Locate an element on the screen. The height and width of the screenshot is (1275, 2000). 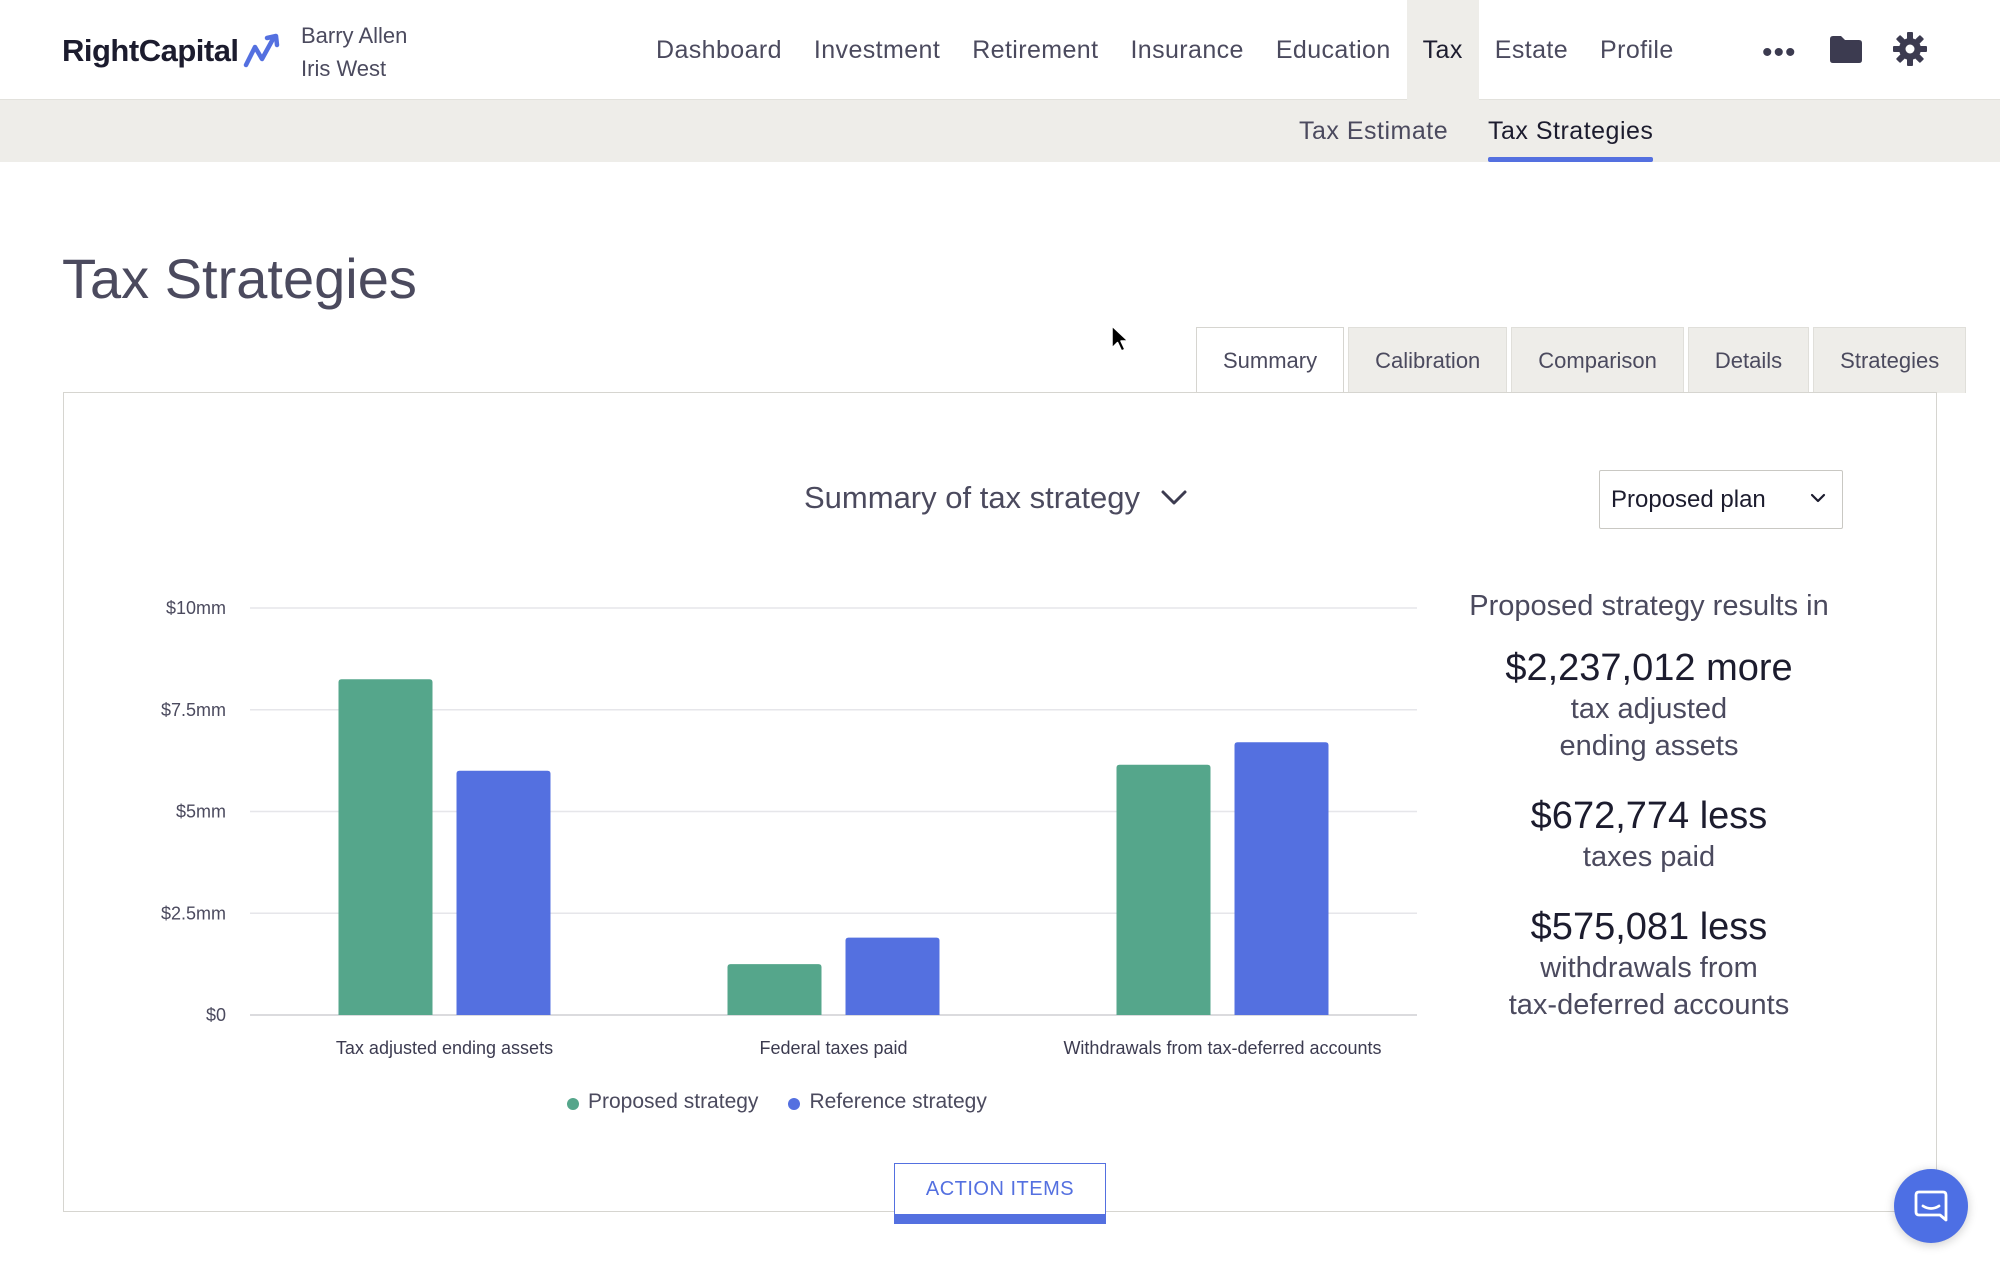
y-tick-label: $0 is located at coordinates (216, 1015).